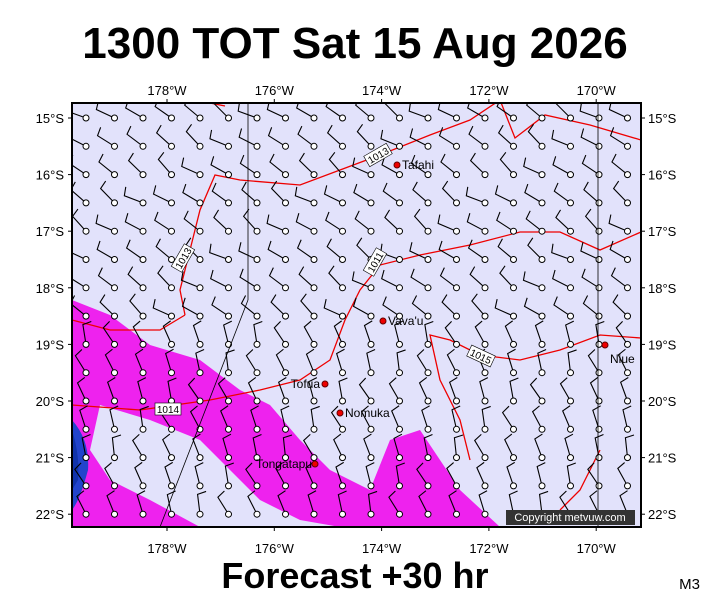 The height and width of the screenshot is (600, 711). Describe the element at coordinates (306, 384) in the screenshot. I see `place-label: Tofua` at that location.